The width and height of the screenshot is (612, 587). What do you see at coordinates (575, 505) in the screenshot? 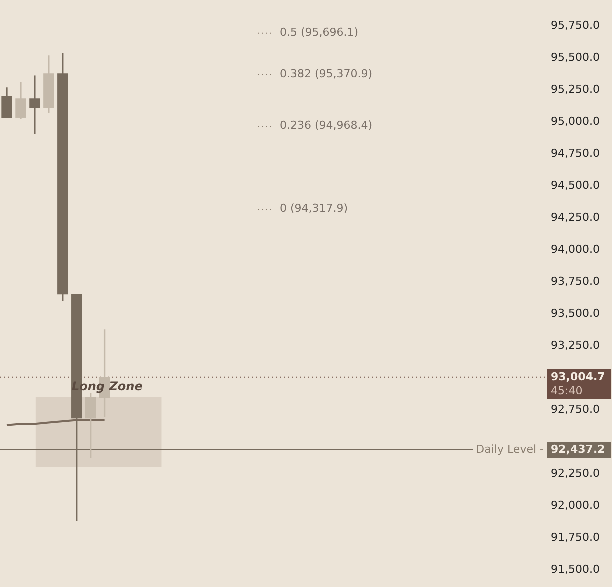
I see `y-tick-label: 92,000.0` at bounding box center [575, 505].